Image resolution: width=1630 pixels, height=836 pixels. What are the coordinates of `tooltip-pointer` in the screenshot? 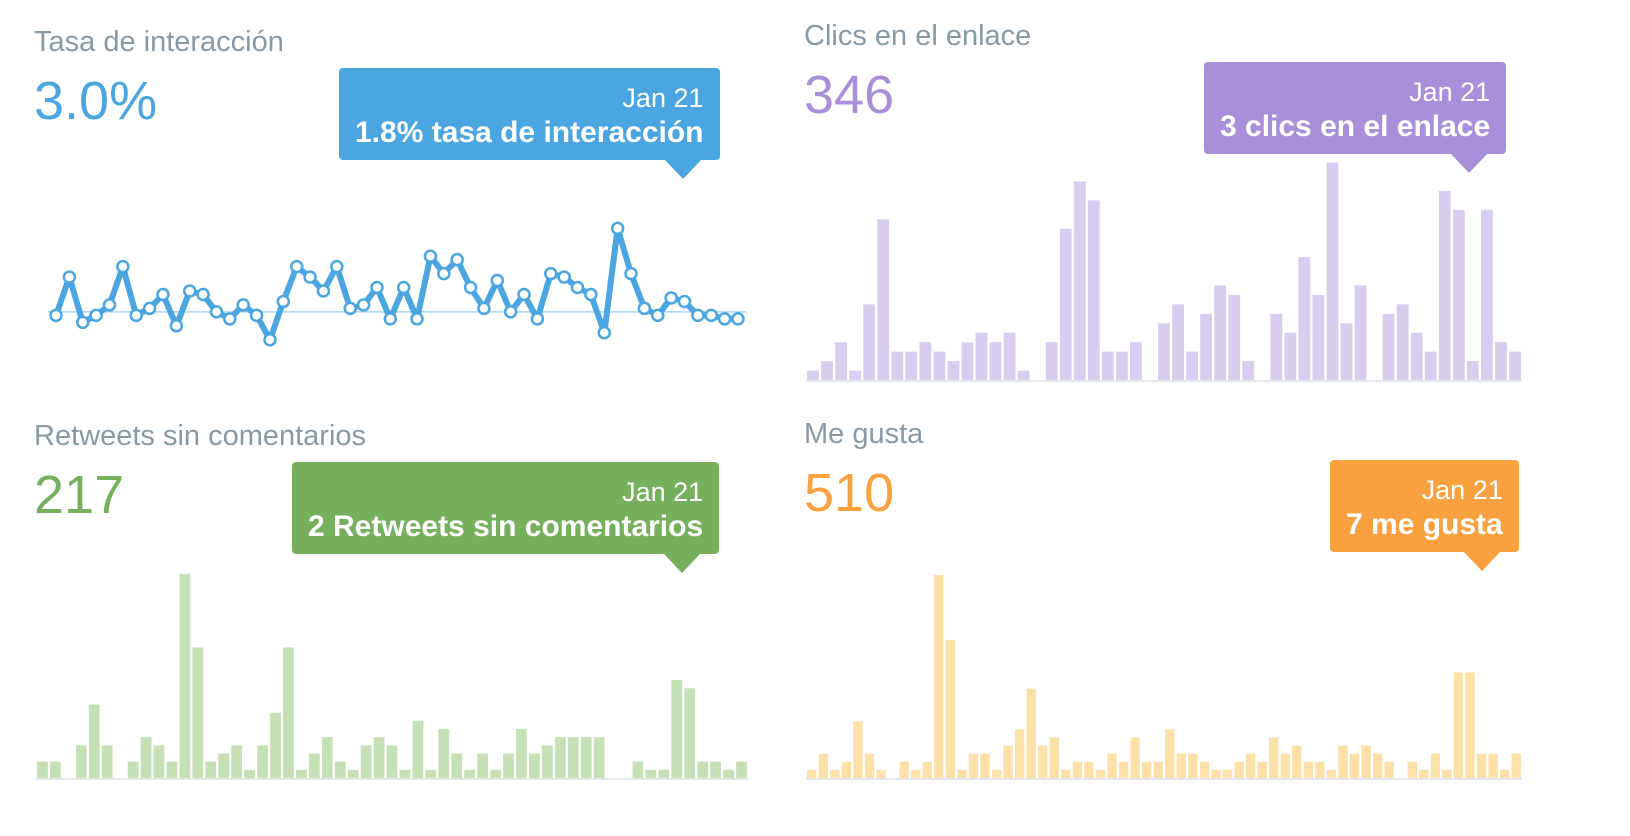 It's located at (682, 169).